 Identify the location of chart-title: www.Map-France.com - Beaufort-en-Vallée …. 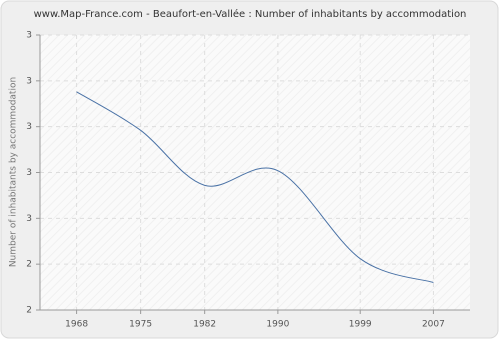
(250, 14).